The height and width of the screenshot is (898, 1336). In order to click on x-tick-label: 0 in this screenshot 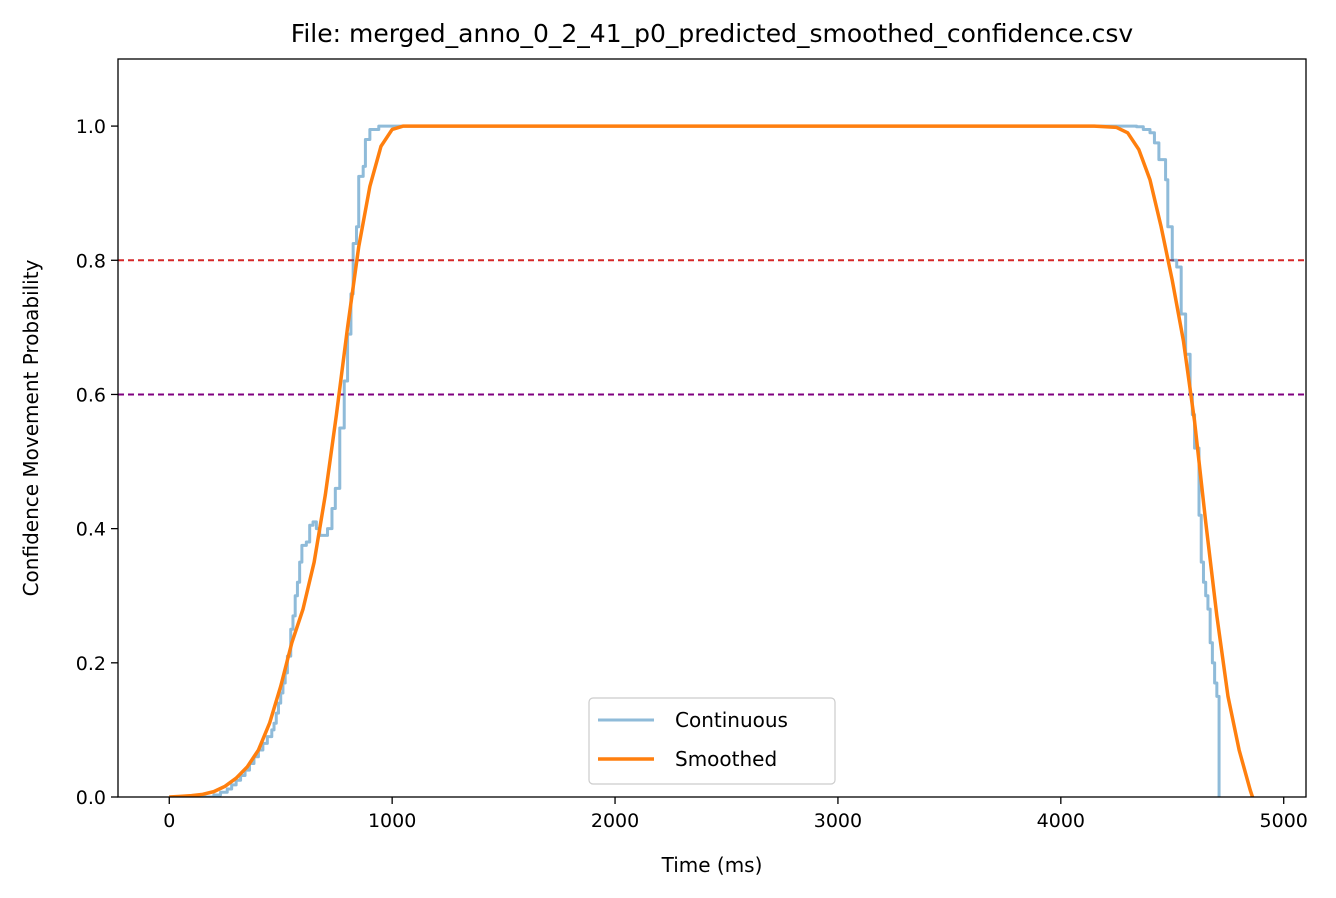, I will do `click(169, 821)`.